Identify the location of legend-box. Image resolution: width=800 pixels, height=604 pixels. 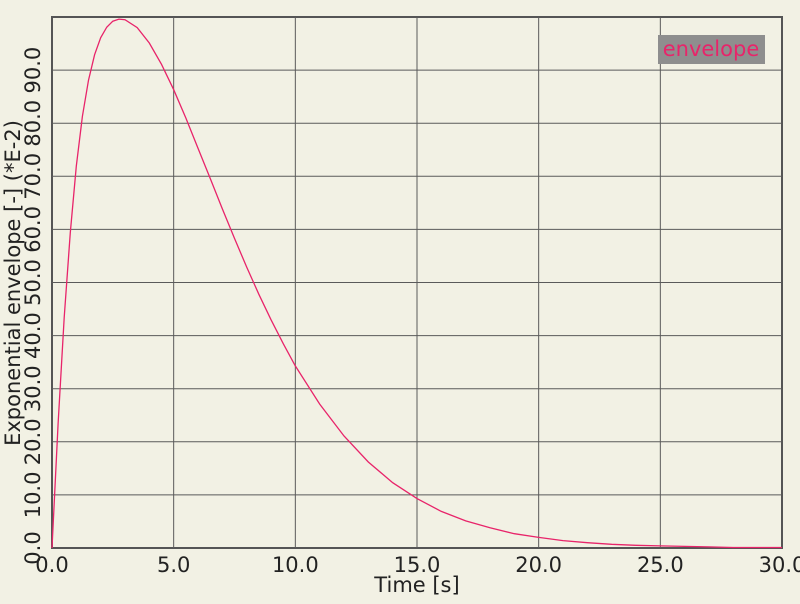
(711, 49).